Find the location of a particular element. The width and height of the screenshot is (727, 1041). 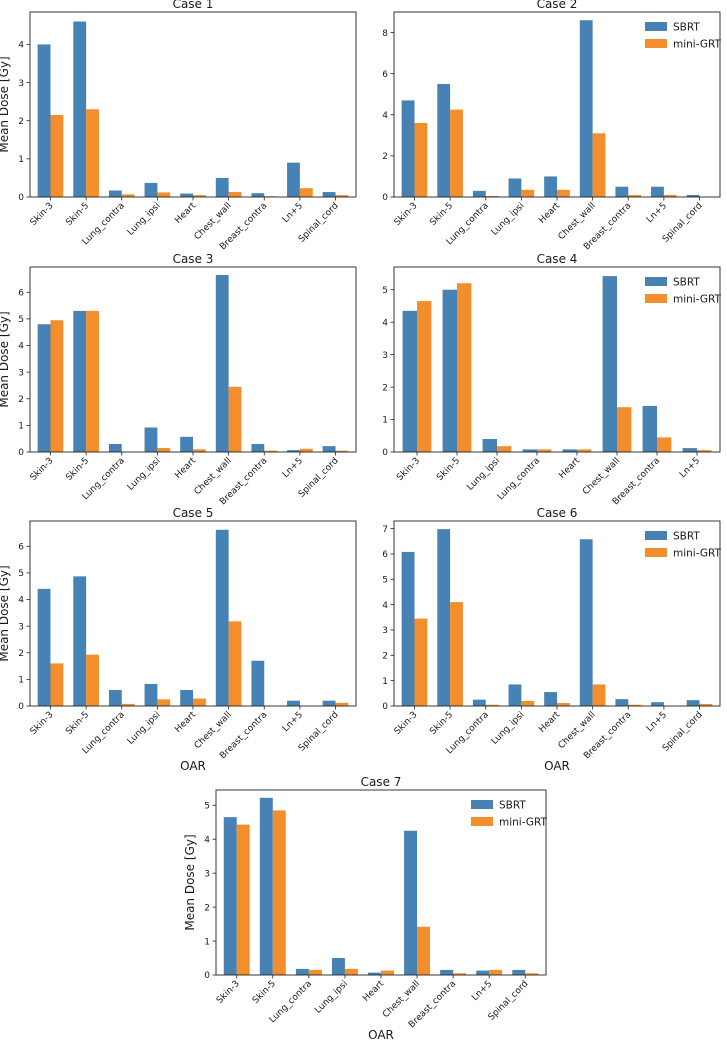

y-tick-label: 5 is located at coordinates (207, 806).